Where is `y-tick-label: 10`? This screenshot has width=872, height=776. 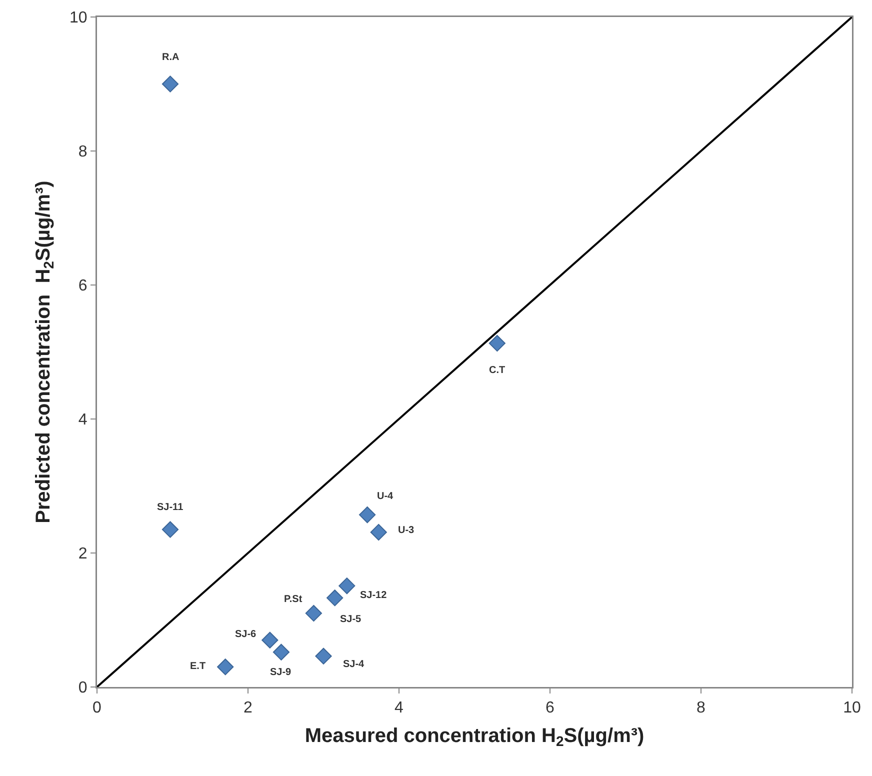
y-tick-label: 10 is located at coordinates (79, 18).